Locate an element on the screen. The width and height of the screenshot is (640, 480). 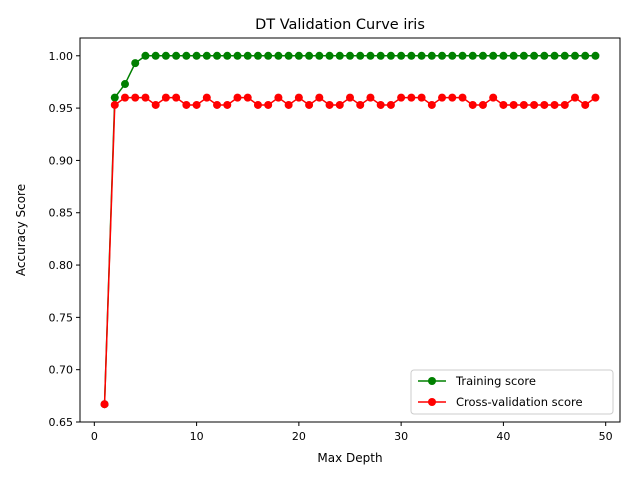
x-tick-label: 40 is located at coordinates (503, 436).